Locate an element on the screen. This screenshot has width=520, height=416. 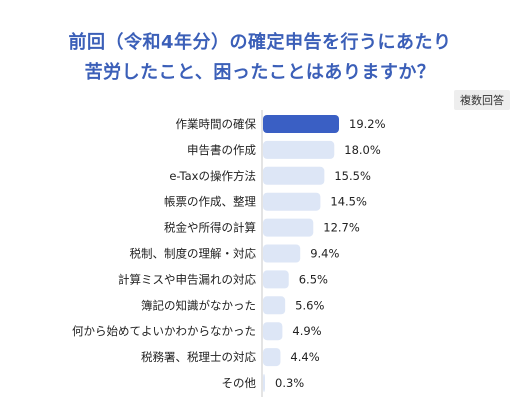
category-label: その他 is located at coordinates (239, 383).